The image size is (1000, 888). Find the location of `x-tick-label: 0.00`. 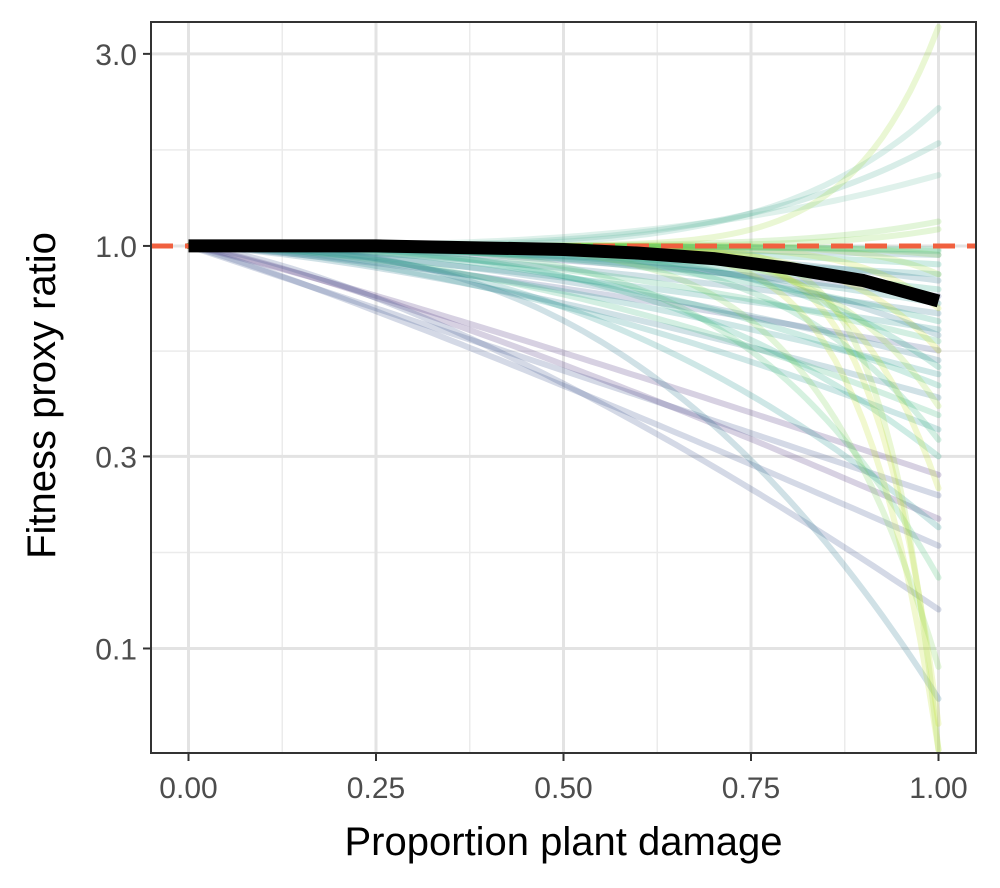

x-tick-label: 0.00 is located at coordinates (188, 788).